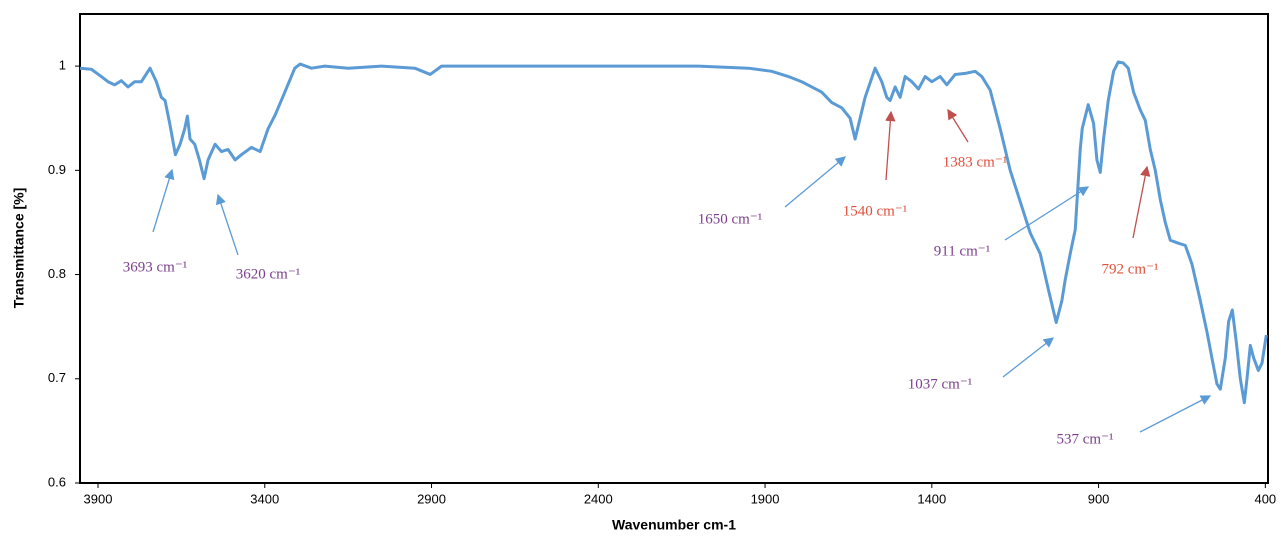 Image resolution: width=1281 pixels, height=538 pixels. Describe the element at coordinates (674, 525) in the screenshot. I see `x-axis-title: Wavenumber cm-1` at that location.